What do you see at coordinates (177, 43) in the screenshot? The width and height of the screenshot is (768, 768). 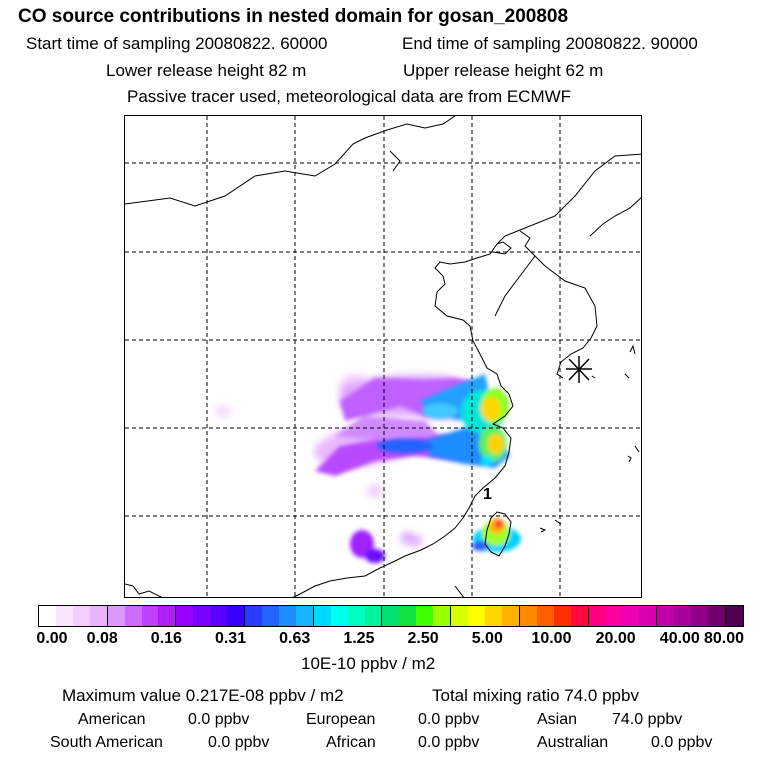 I see `start-time: Start time of sampling 20080822. 60000` at bounding box center [177, 43].